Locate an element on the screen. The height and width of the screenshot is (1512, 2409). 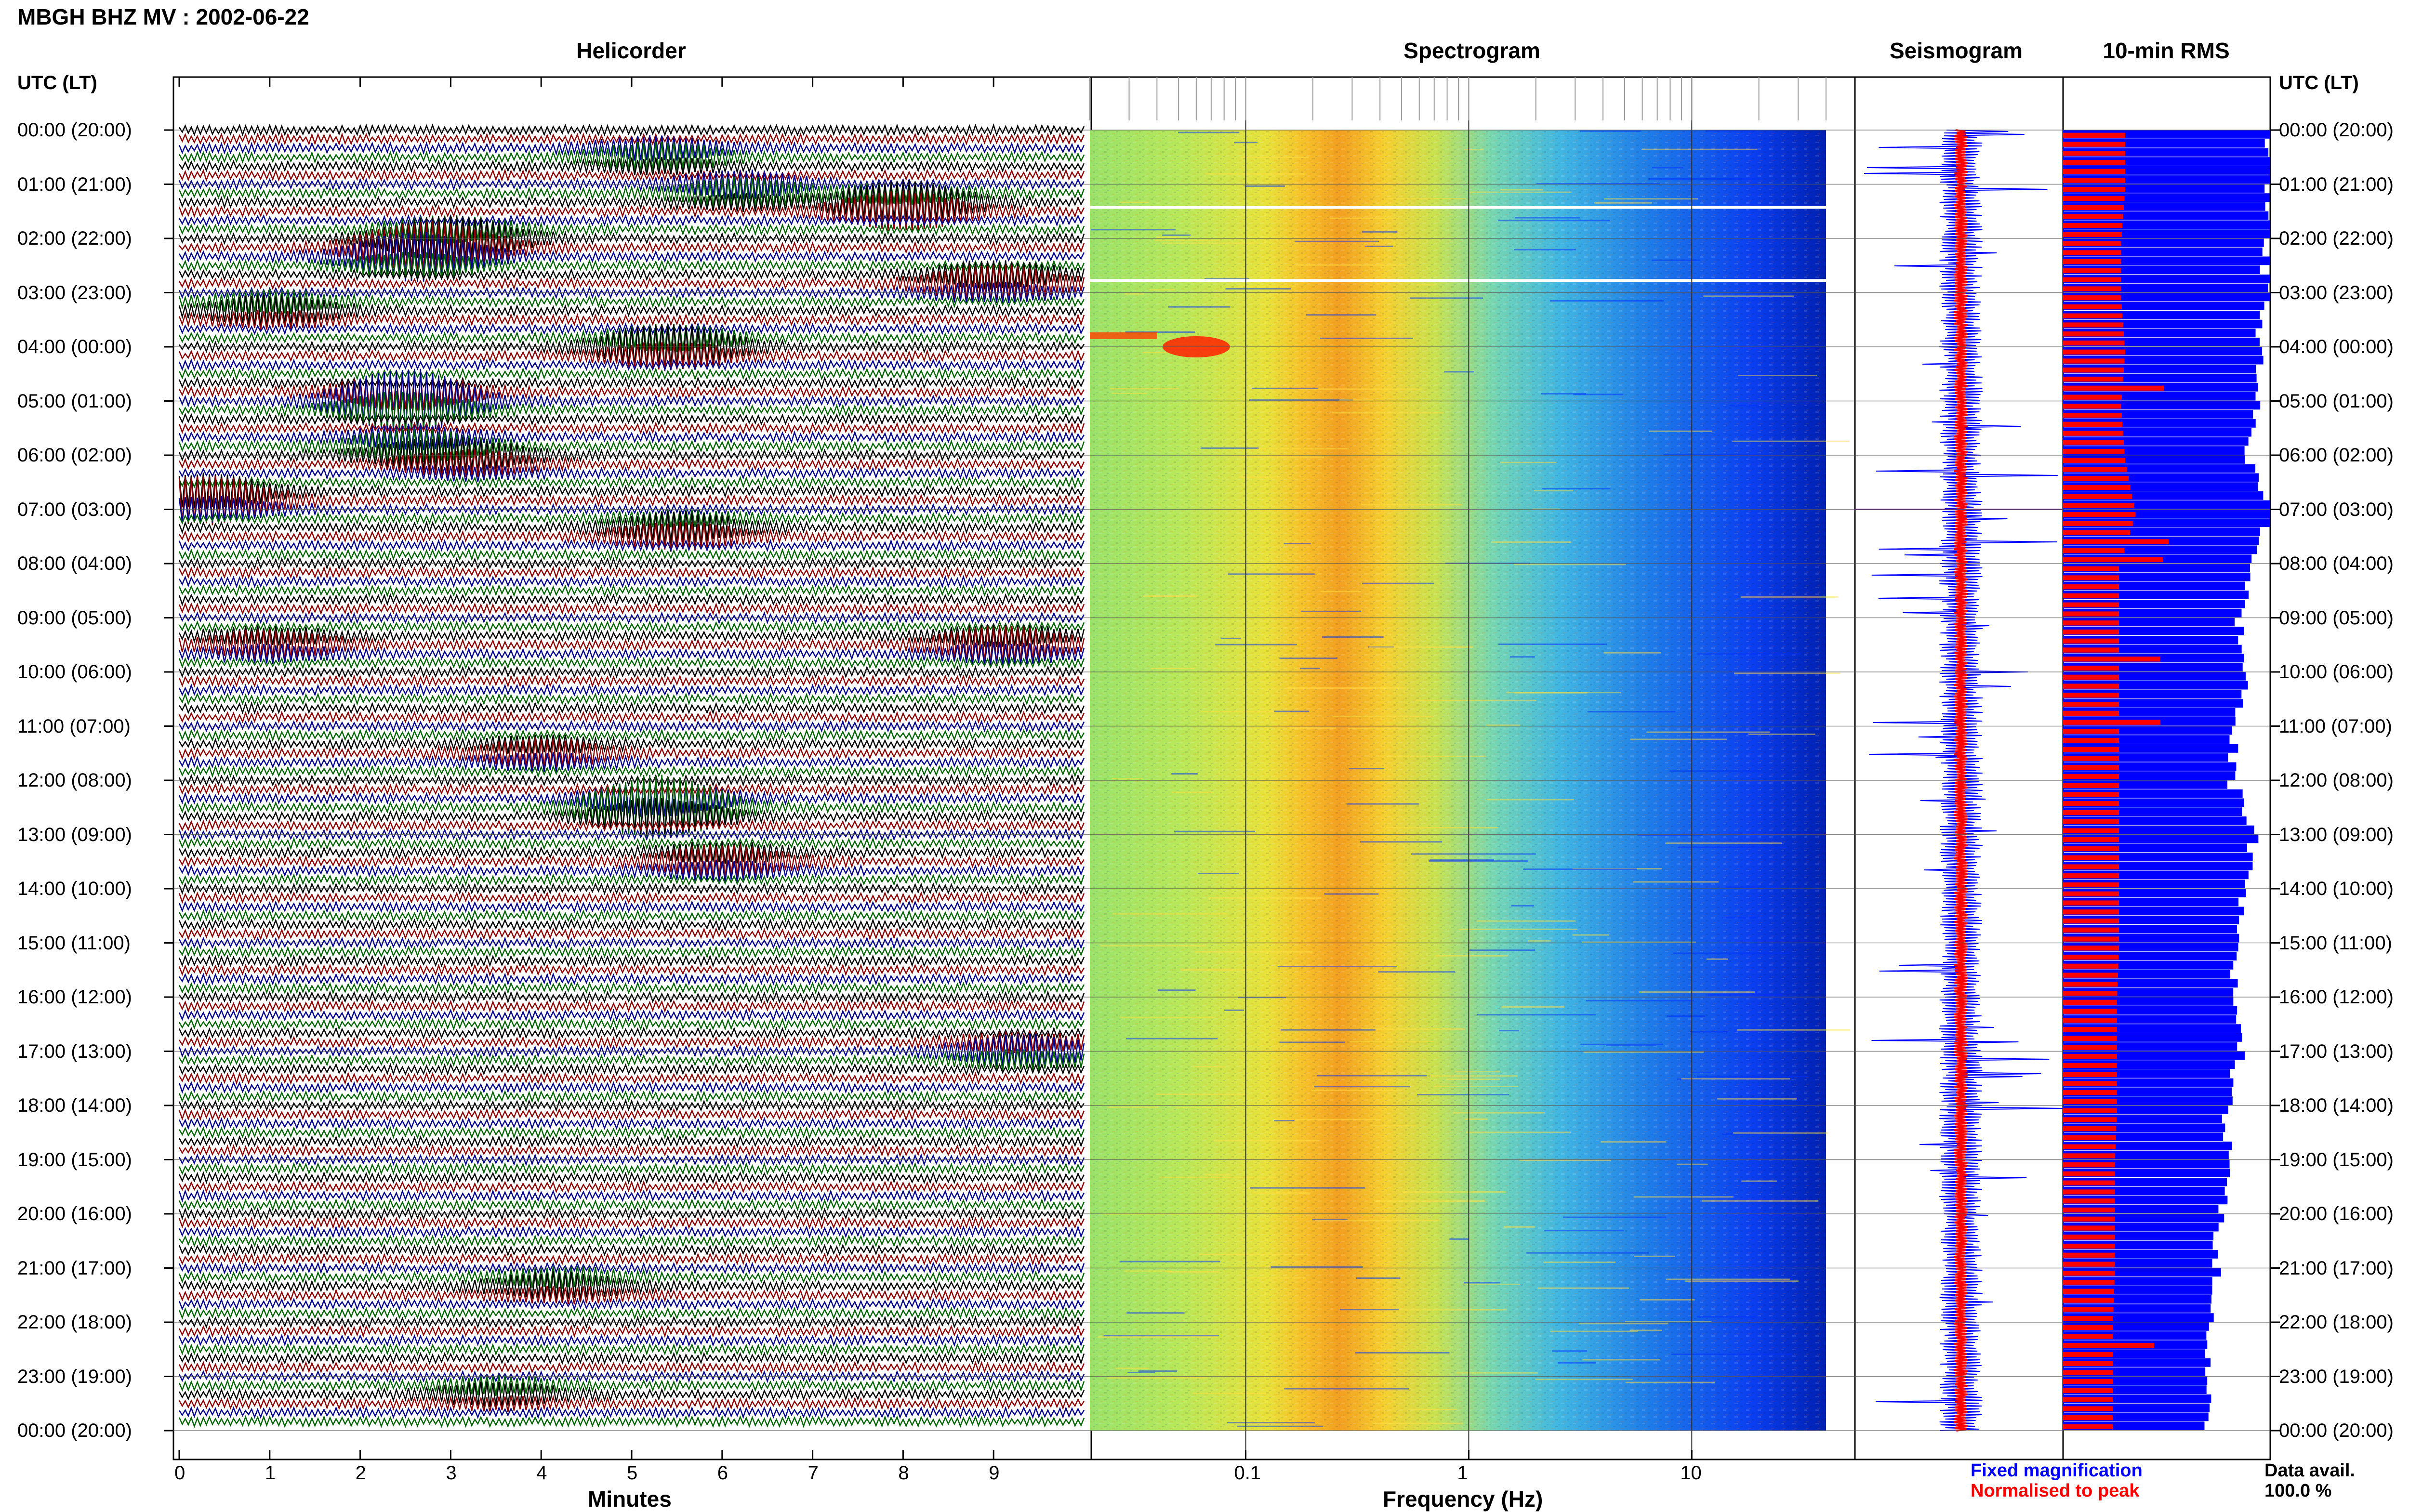
utc-left-header: UTC (LT) is located at coordinates (57, 82).